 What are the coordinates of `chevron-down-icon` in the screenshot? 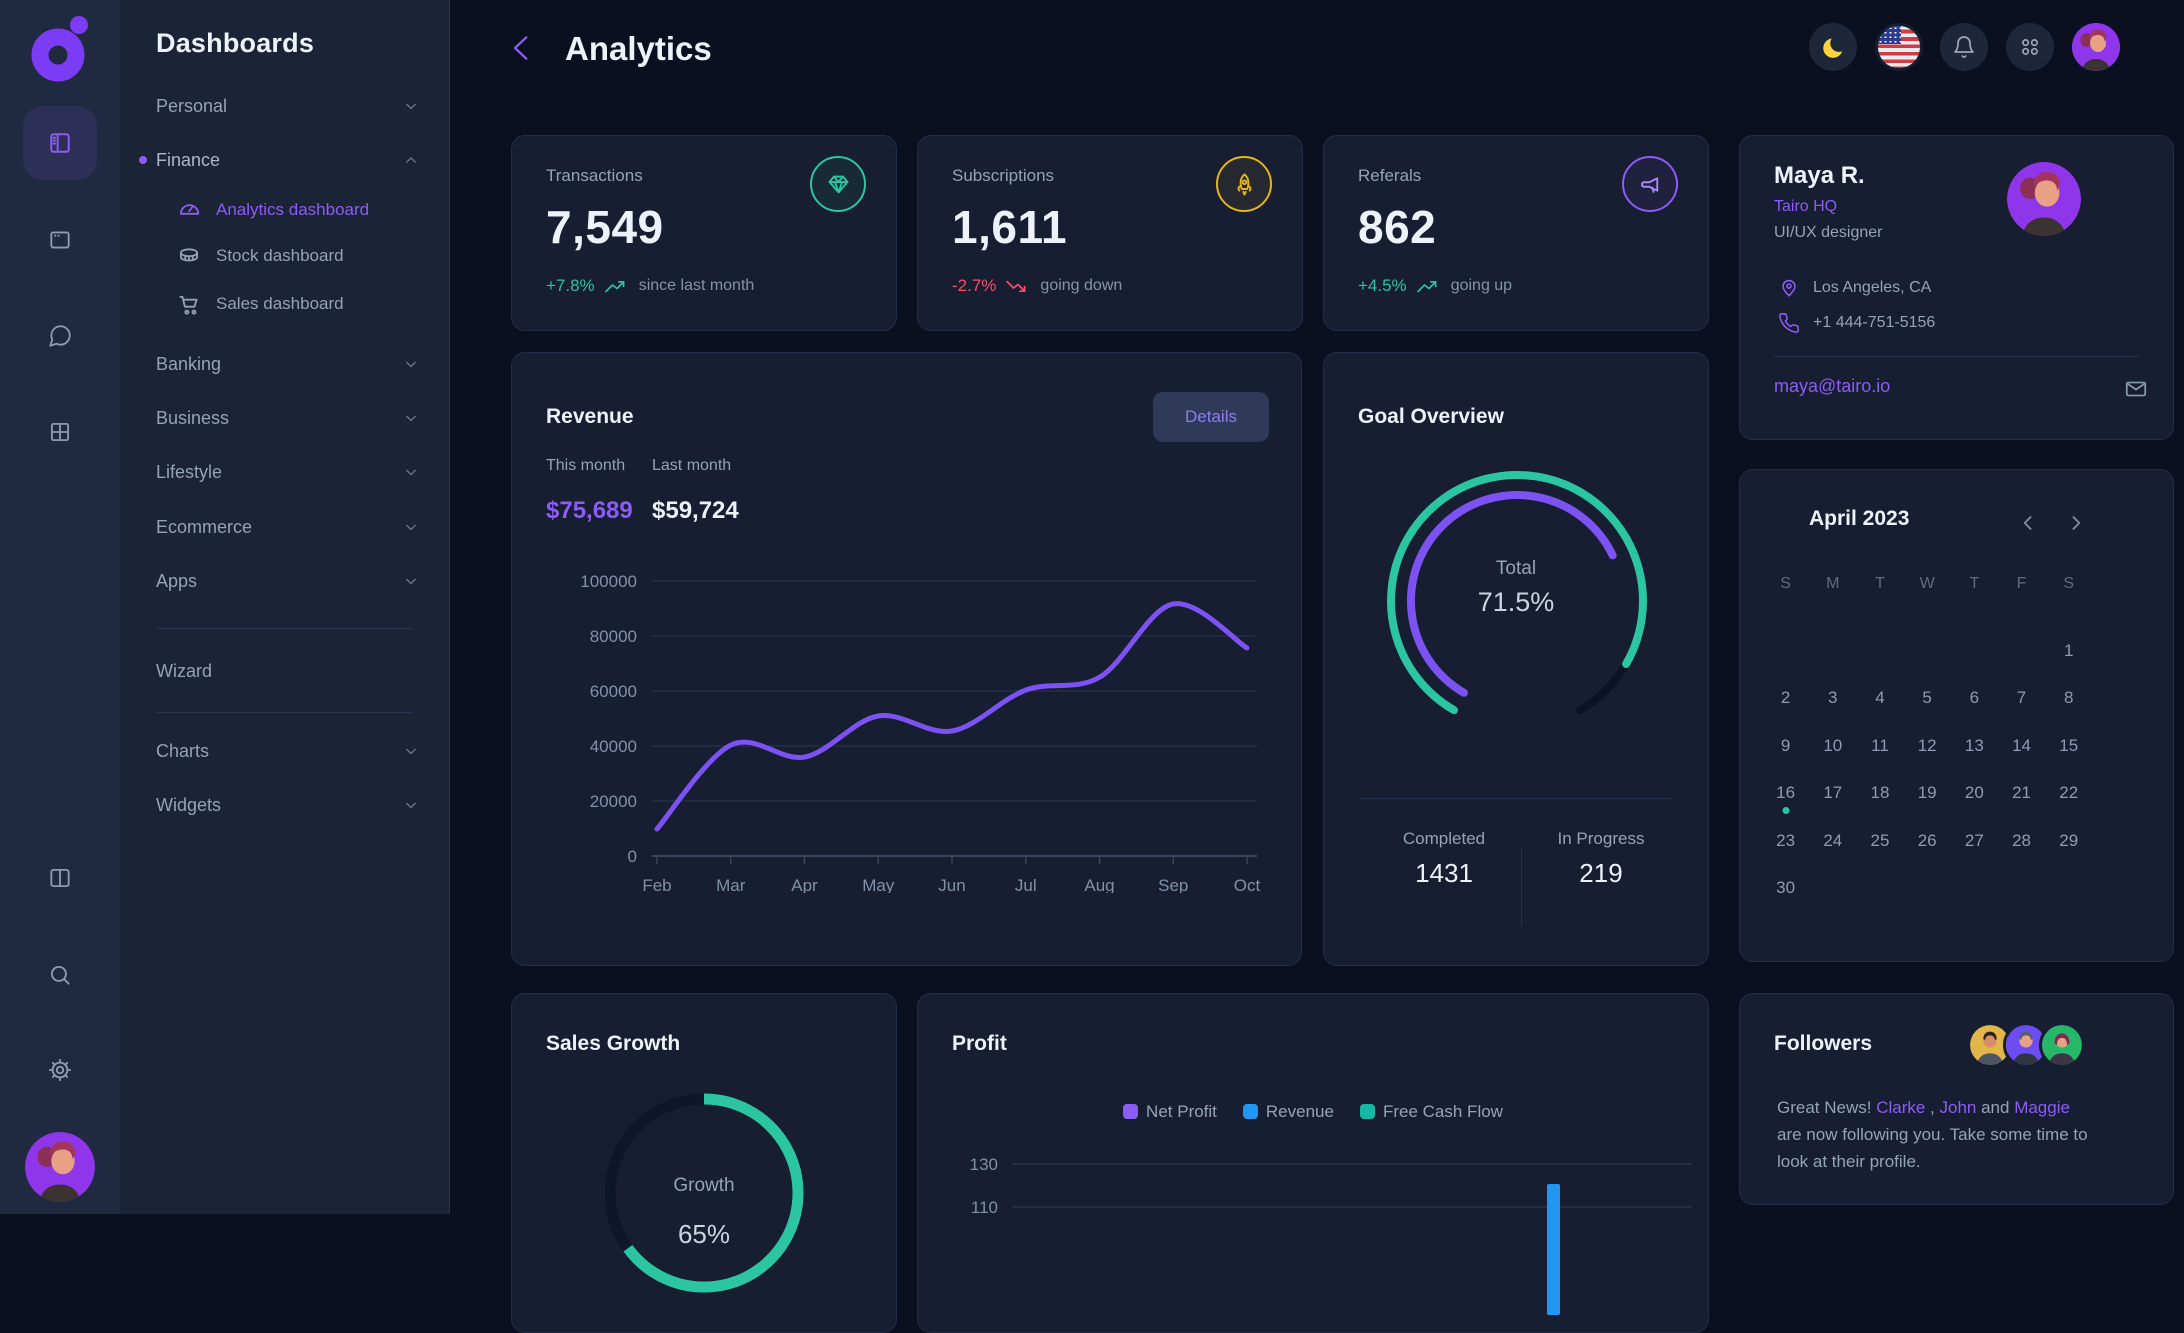 It's located at (411, 106).